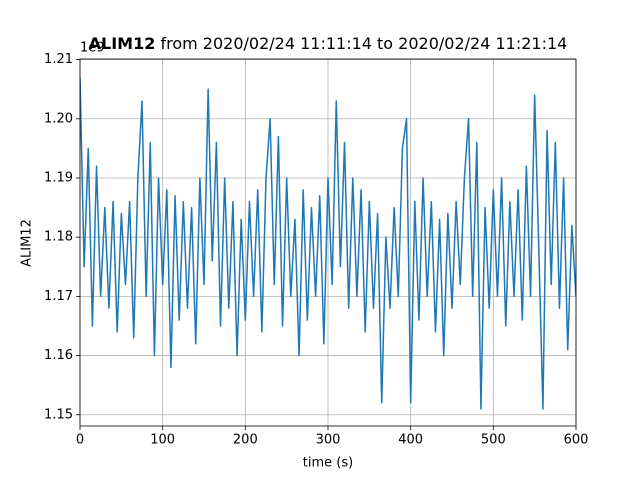 This screenshot has height=480, width=640. Describe the element at coordinates (80, 440) in the screenshot. I see `x-tick-label: 0` at that location.